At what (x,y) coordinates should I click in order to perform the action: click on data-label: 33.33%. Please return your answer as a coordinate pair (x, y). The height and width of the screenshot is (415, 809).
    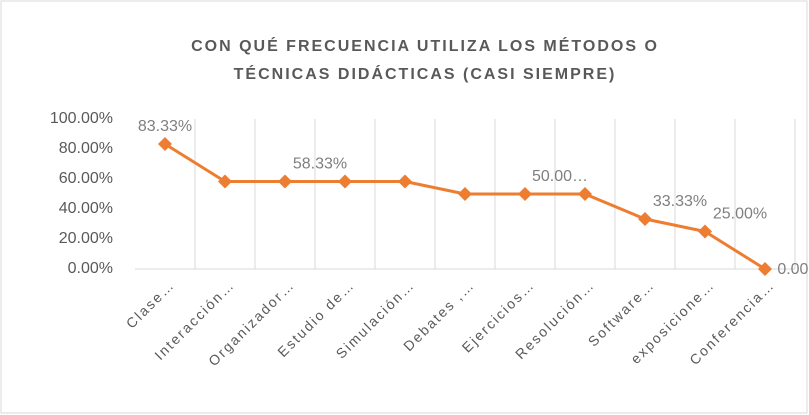
    Looking at the image, I should click on (680, 201).